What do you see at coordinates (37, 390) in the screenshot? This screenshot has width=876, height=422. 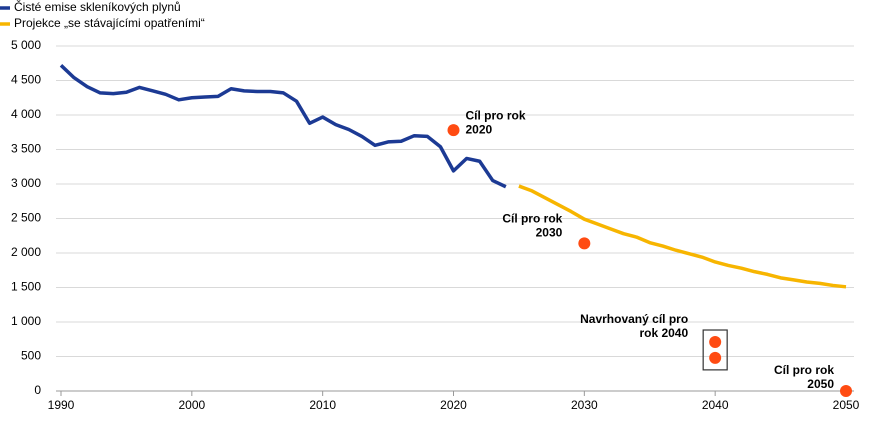 I see `y-tick-label: 0` at bounding box center [37, 390].